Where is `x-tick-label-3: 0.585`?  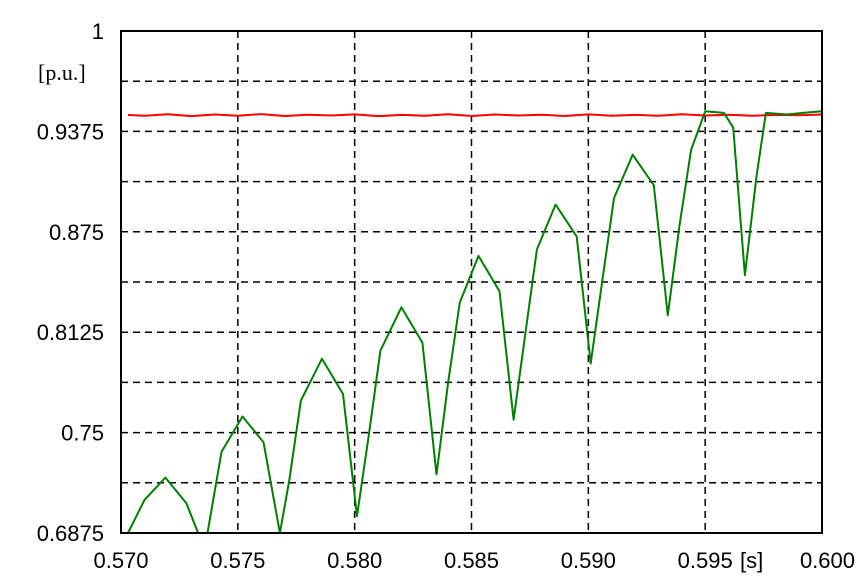 x-tick-label-3: 0.585 is located at coordinates (471, 560).